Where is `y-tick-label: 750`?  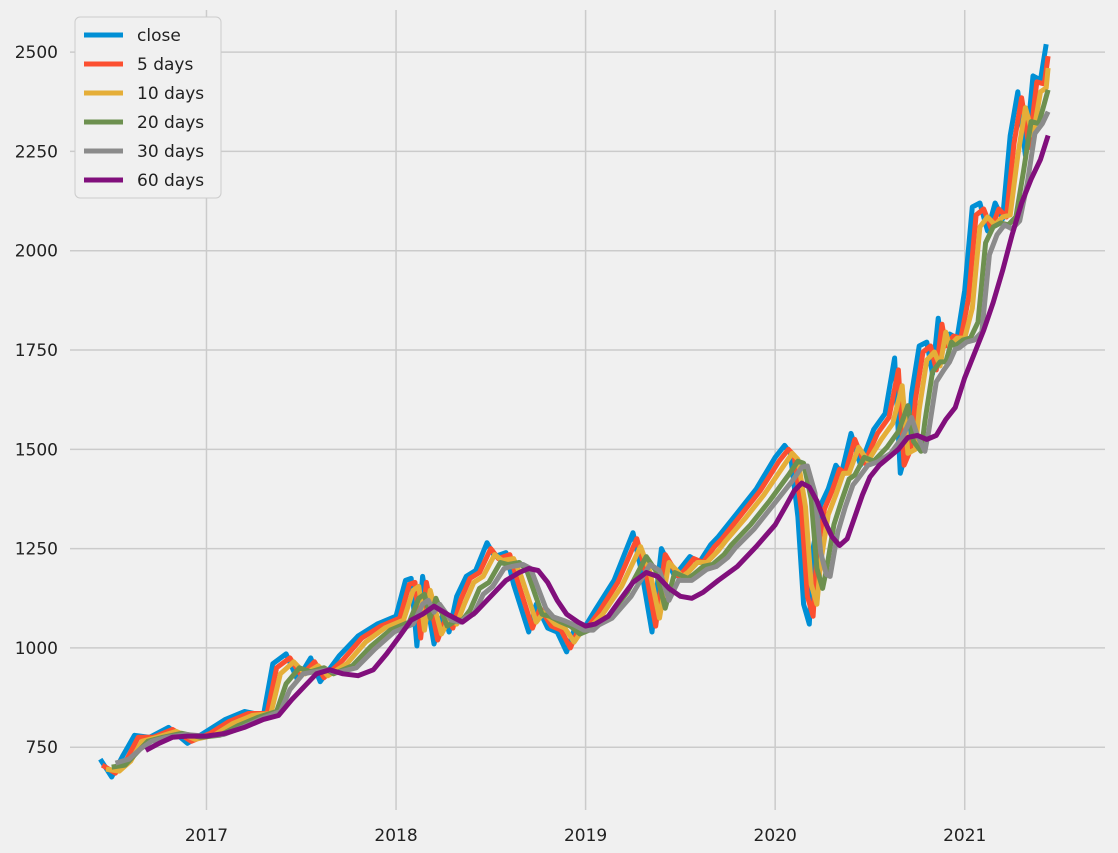
y-tick-label: 750 is located at coordinates (42, 748).